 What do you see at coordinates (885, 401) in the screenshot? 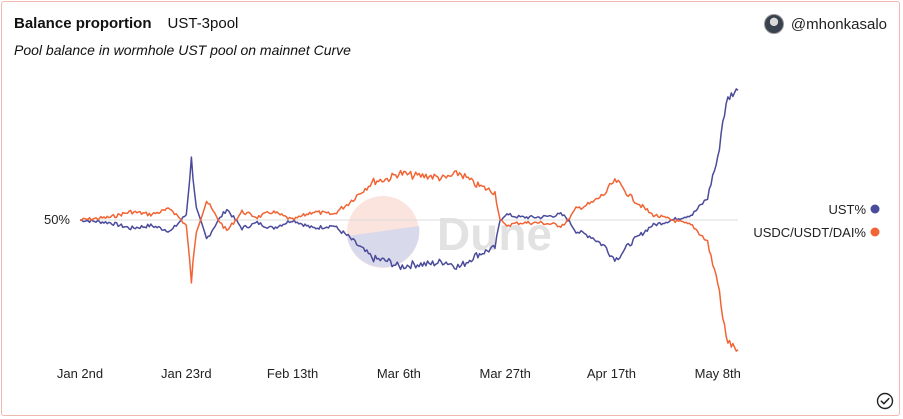
I see `check-circle-icon` at bounding box center [885, 401].